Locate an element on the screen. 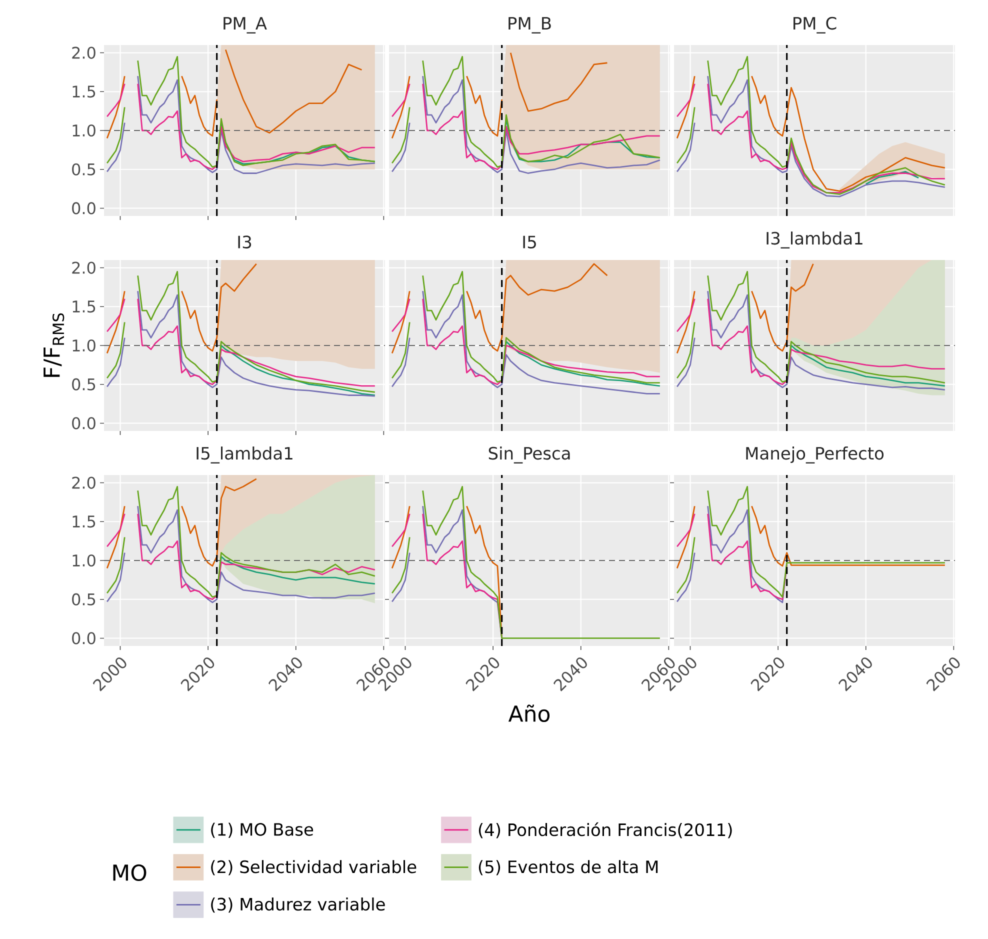 This screenshot has width=988, height=939. chart-title: PM_A is located at coordinates (245, 25).